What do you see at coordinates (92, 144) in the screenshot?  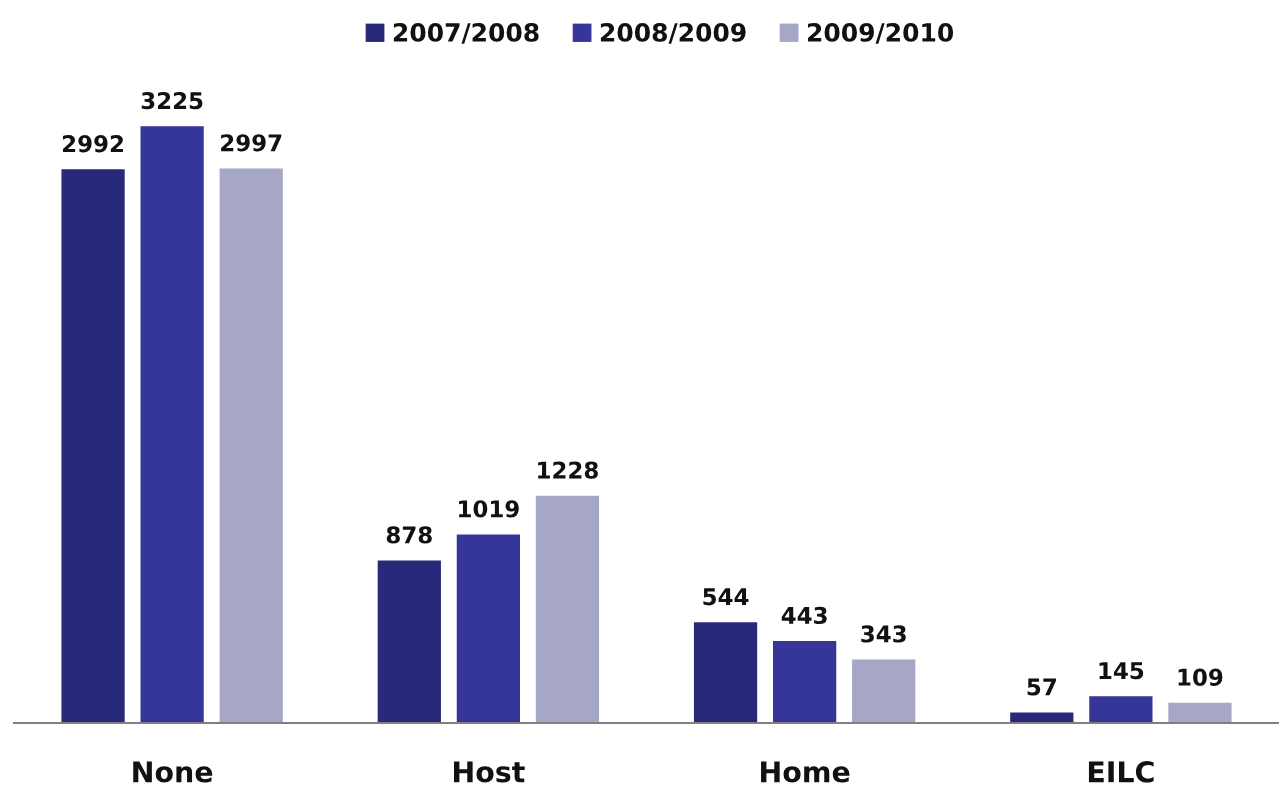 I see `data-label: 2992` at bounding box center [92, 144].